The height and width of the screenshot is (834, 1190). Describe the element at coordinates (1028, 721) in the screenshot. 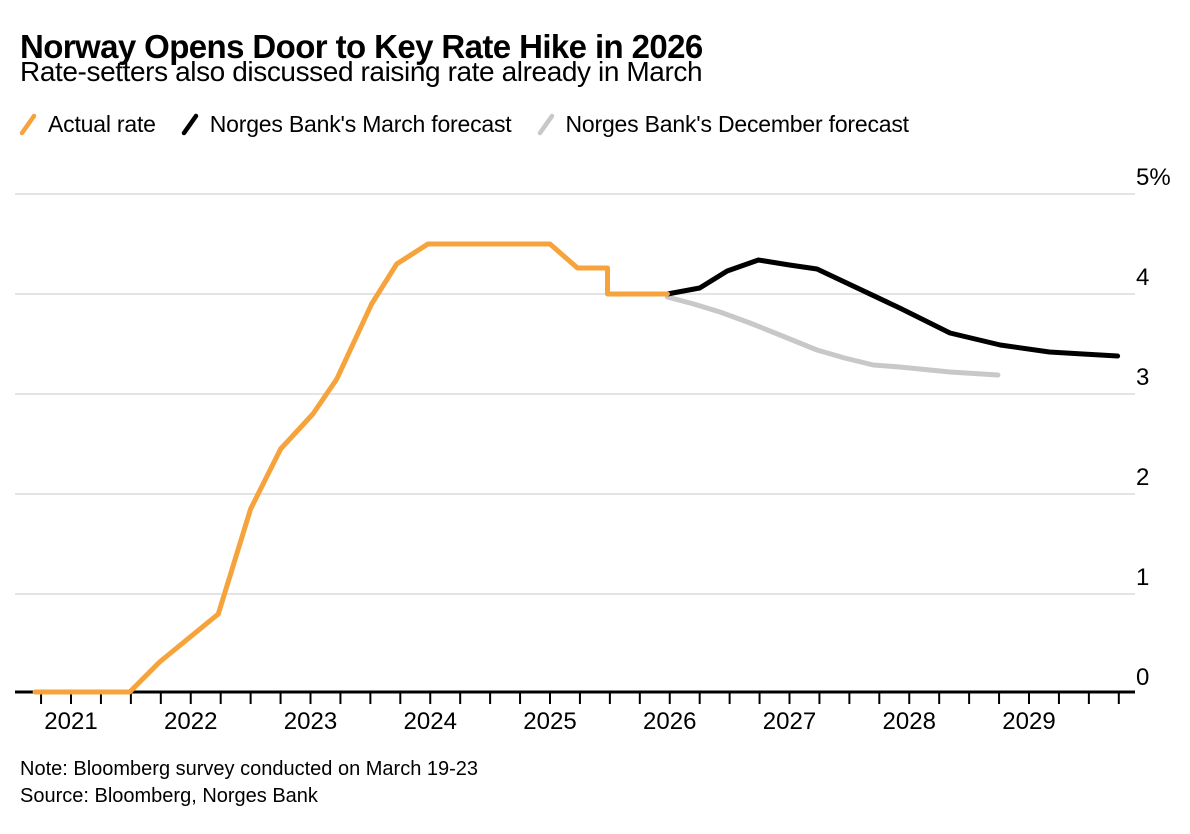

I see `x-axis-label-2029: 2029` at that location.